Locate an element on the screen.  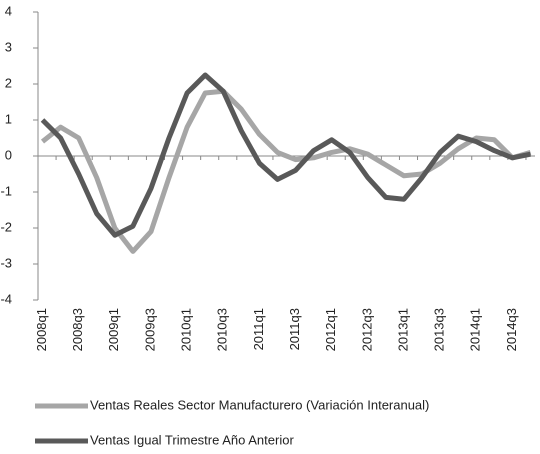
x-tick-label: 2012q1 is located at coordinates (330, 329).